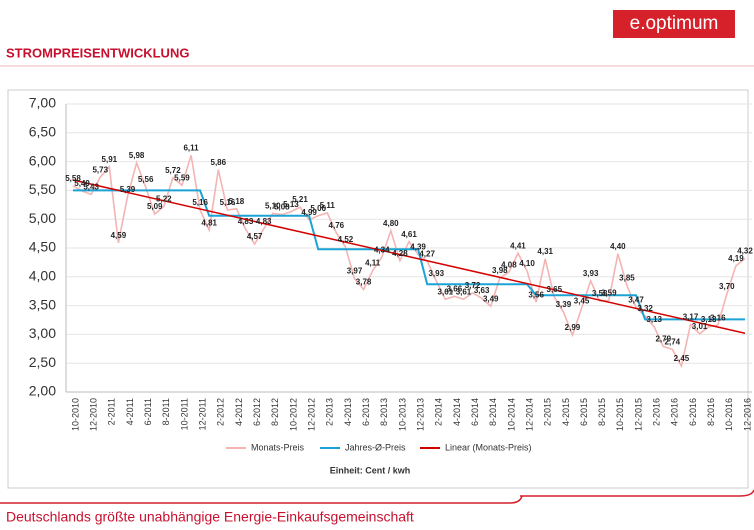  Describe the element at coordinates (418, 246) in the screenshot. I see `data-label: 4,39` at that location.